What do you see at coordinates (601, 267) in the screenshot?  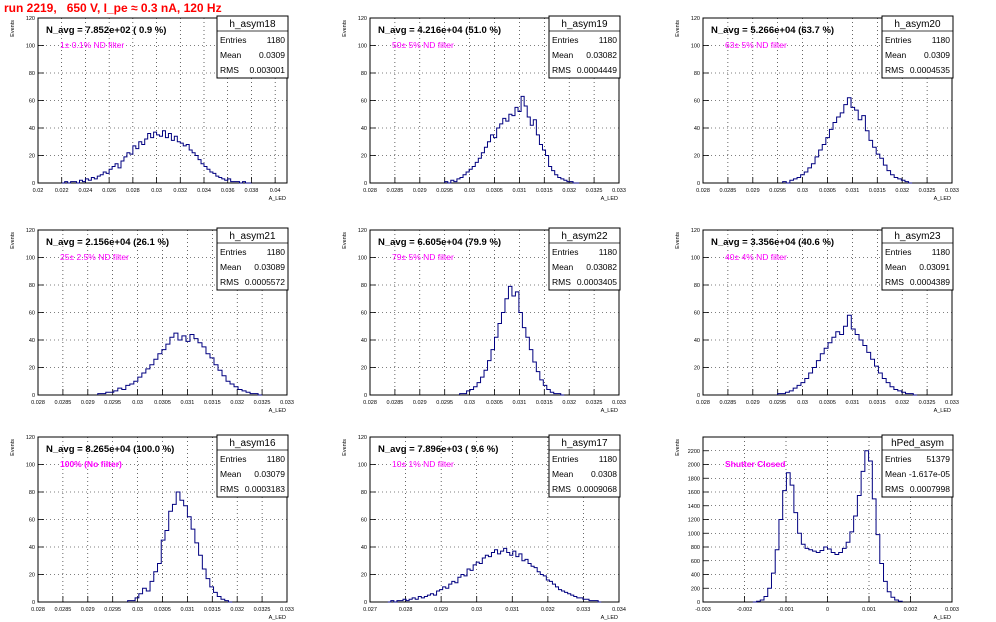 I see `stats-value: 0.03082` at bounding box center [601, 267].